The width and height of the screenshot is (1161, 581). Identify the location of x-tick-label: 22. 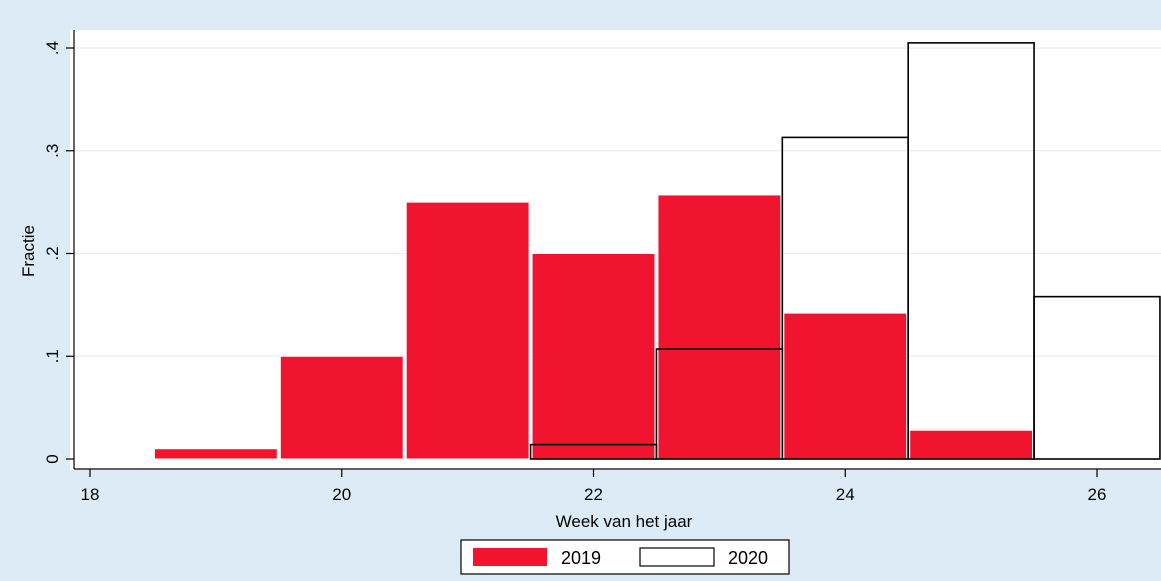
(593, 494).